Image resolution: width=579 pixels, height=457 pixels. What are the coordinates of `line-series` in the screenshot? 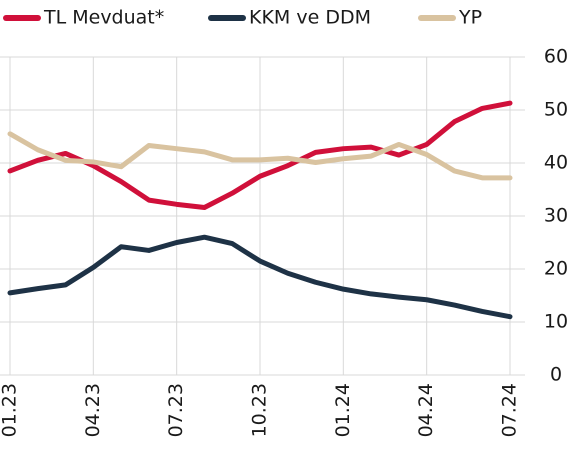 It's located at (260, 156).